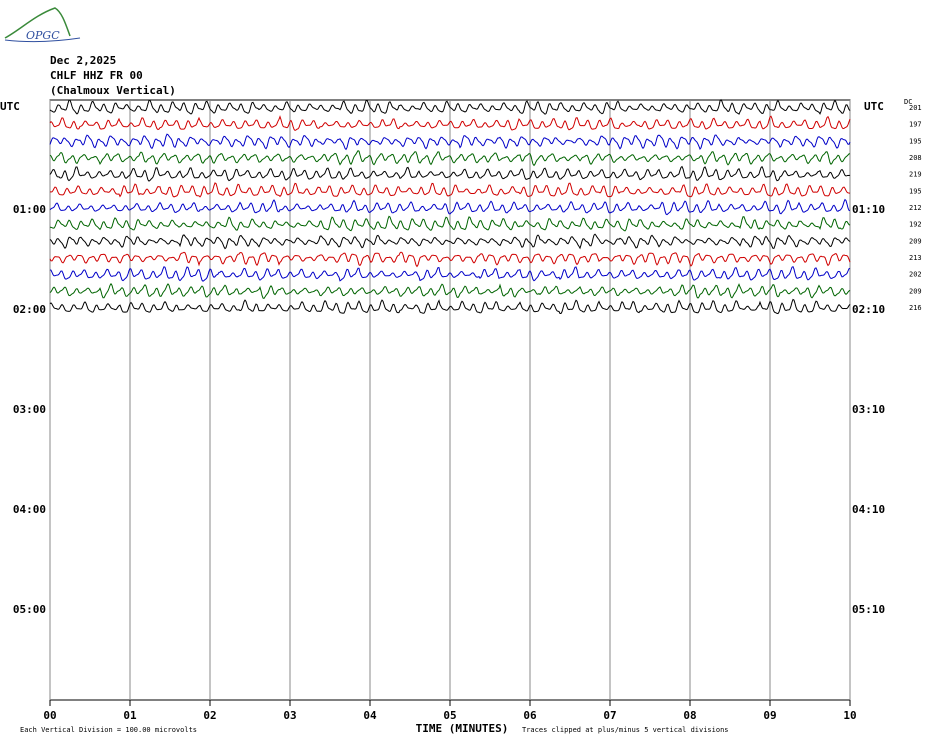 Image resolution: width=930 pixels, height=744 pixels. What do you see at coordinates (915, 158) in the screenshot?
I see `dc-value: 208` at bounding box center [915, 158].